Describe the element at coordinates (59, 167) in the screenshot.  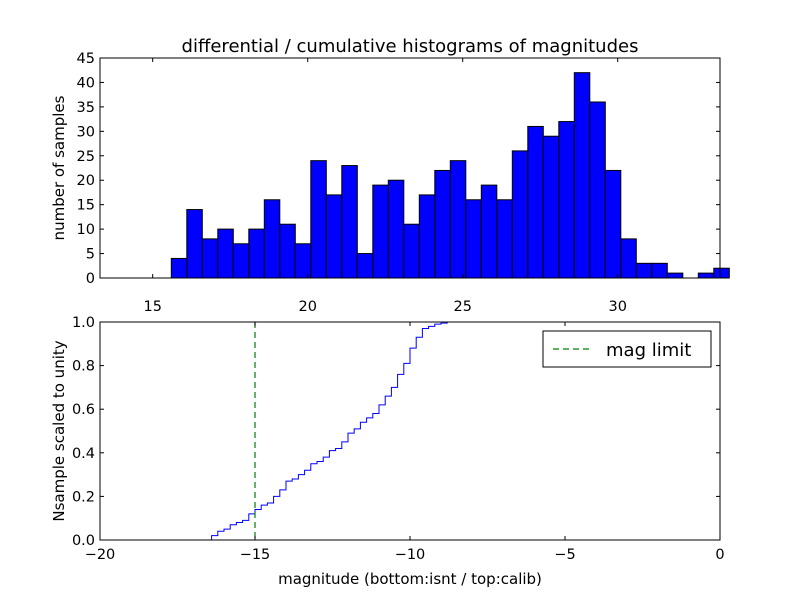
I see `top-y-axis-label: number of samples` at that location.